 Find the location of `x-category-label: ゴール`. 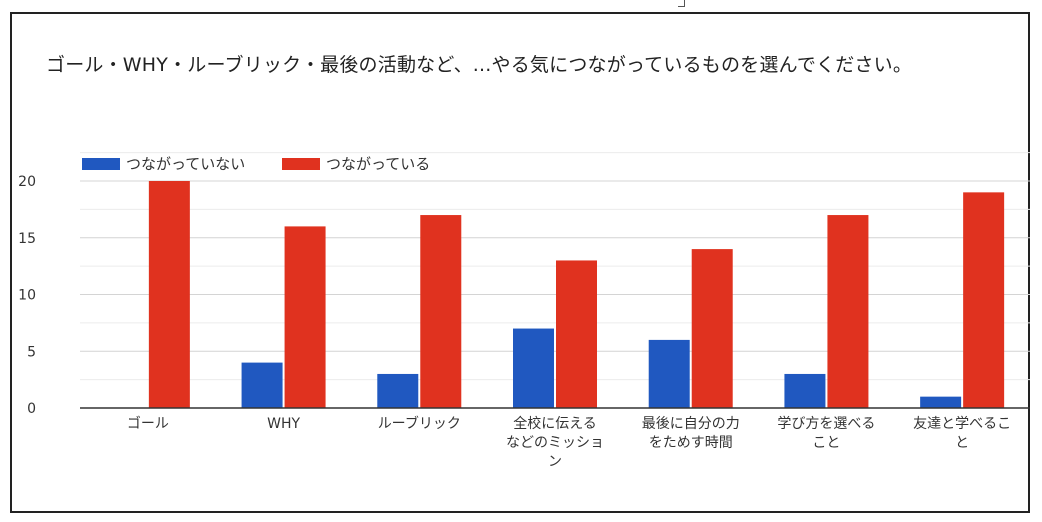

x-category-label: ゴール is located at coordinates (148, 423).